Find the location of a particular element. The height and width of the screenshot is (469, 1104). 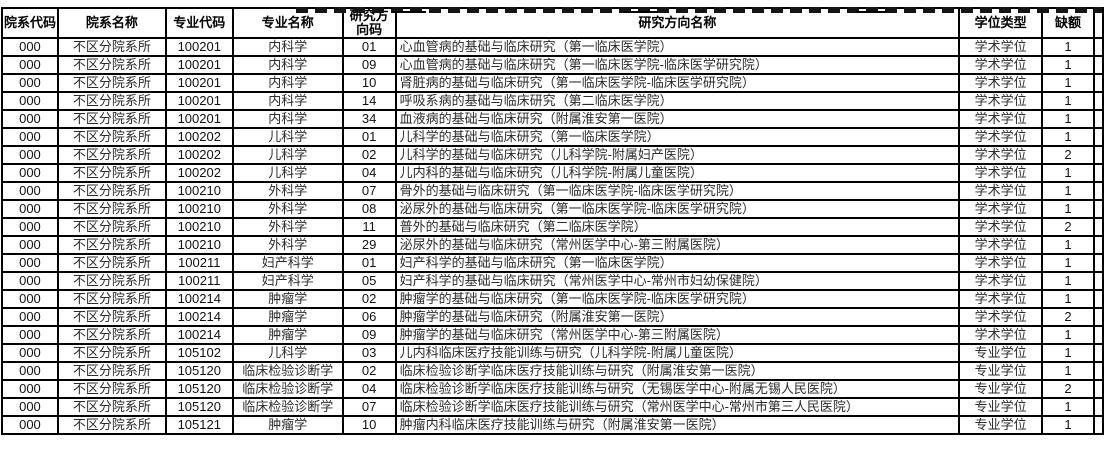

major-code-cell: 100210 is located at coordinates (199, 245).